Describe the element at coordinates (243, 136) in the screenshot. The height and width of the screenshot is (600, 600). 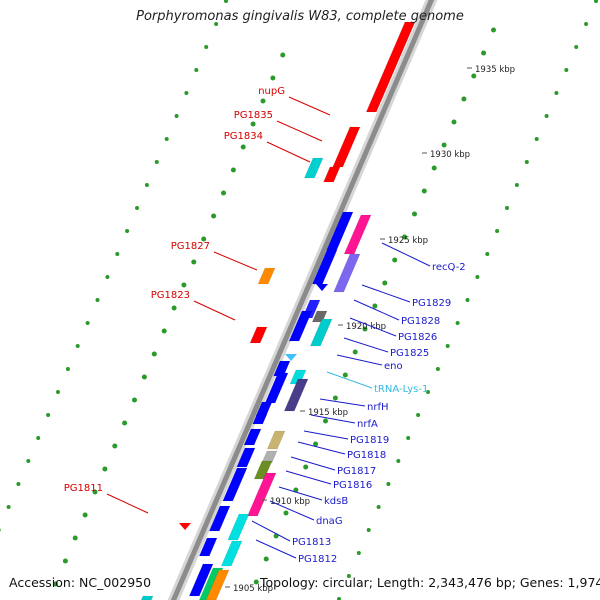
I see `gene-label-pg1834: PG1834` at that location.